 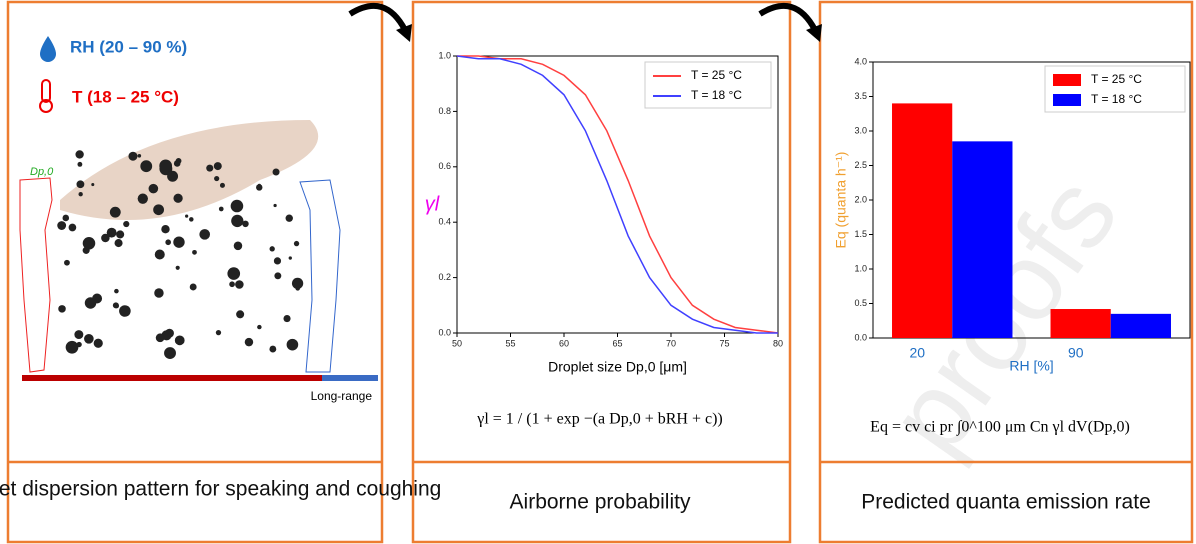 I want to click on y-axis-label: Eq (quanta h⁻¹), so click(x=841, y=200).